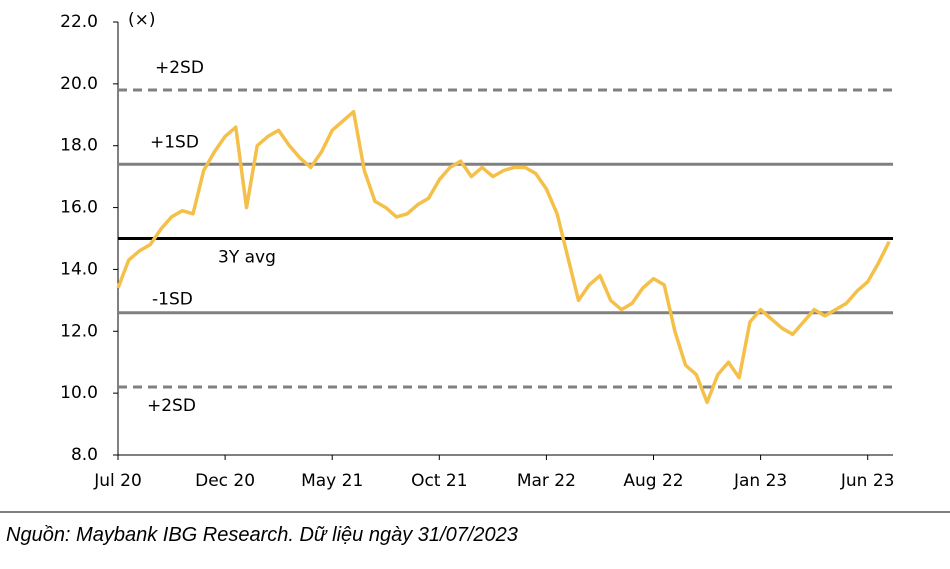 The height and width of the screenshot is (569, 950). I want to click on y-unit-label: (×), so click(142, 20).